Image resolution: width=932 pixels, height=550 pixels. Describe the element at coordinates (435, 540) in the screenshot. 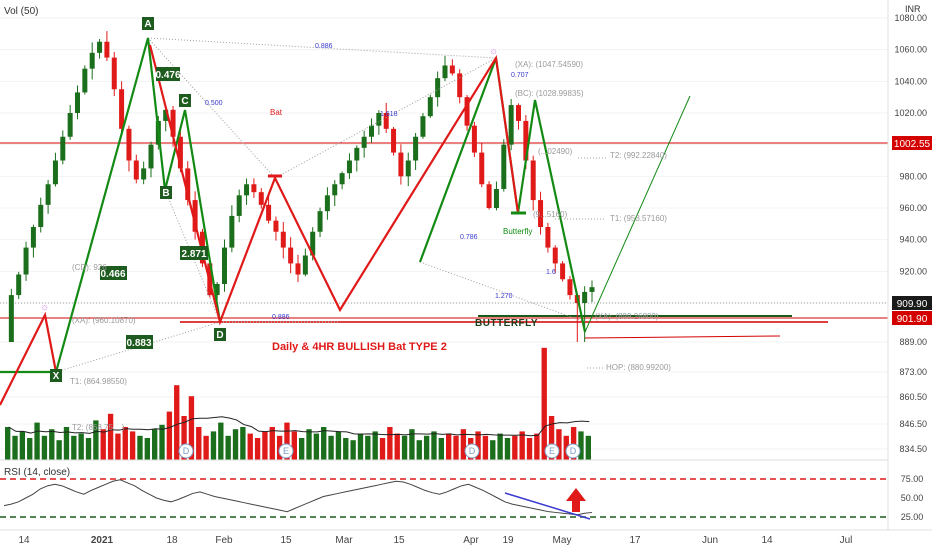

I see `time-axis: 14 2021 18 Feb 15 Mar 15 Apr 19 May 17 Jun 14 Jul` at that location.